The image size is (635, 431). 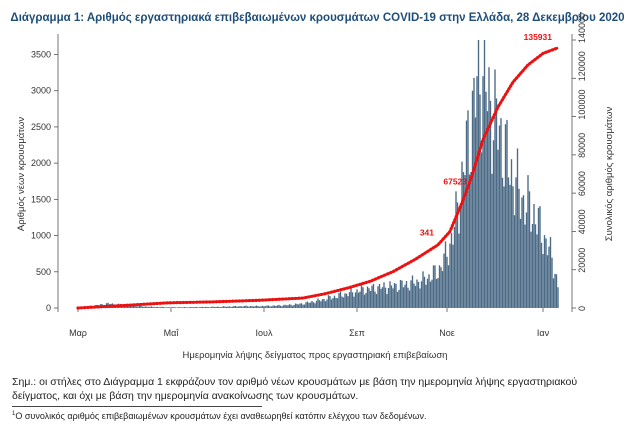 I want to click on footnote-mark: 1, so click(x=14, y=414).